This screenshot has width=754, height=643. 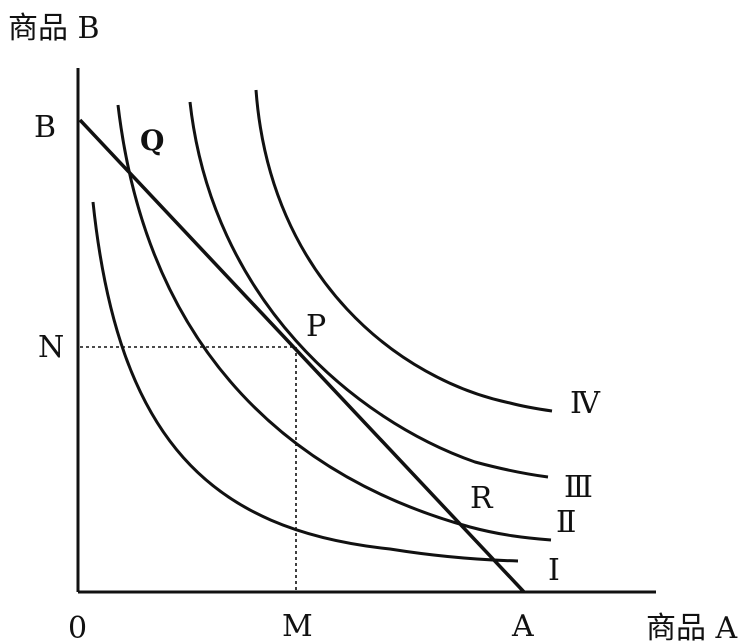 I want to click on origin-label: 0, so click(x=77, y=627).